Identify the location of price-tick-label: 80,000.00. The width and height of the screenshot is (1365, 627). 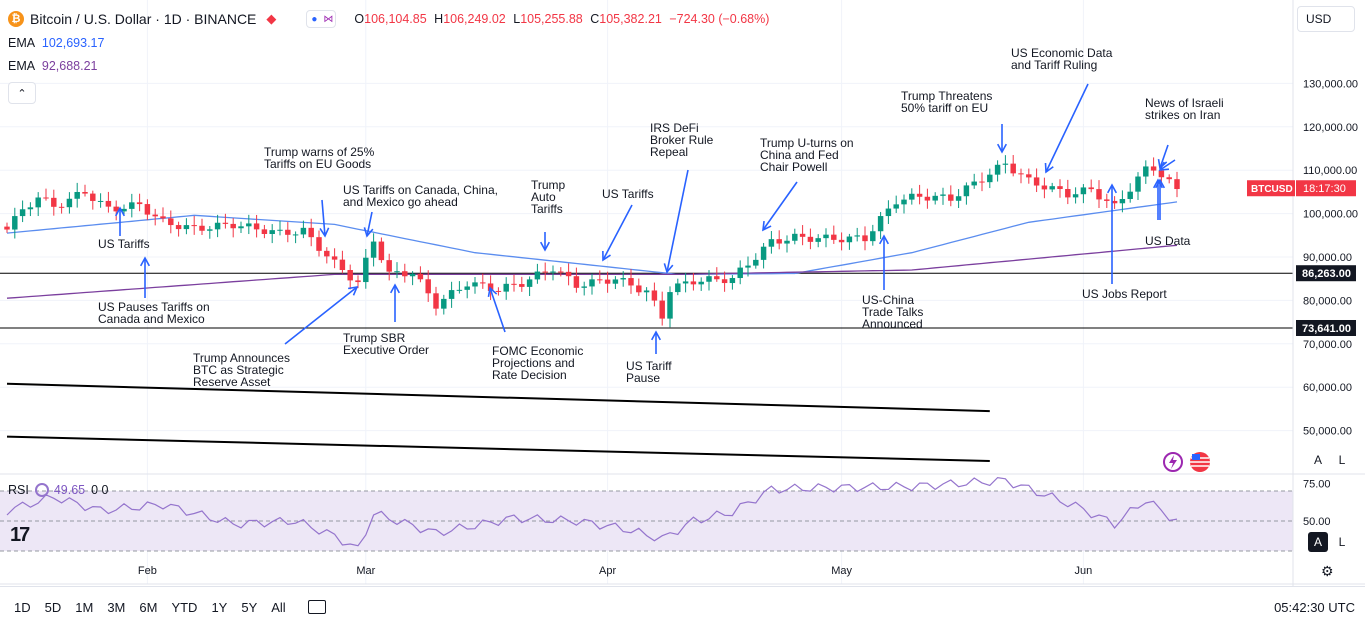
(1327, 301).